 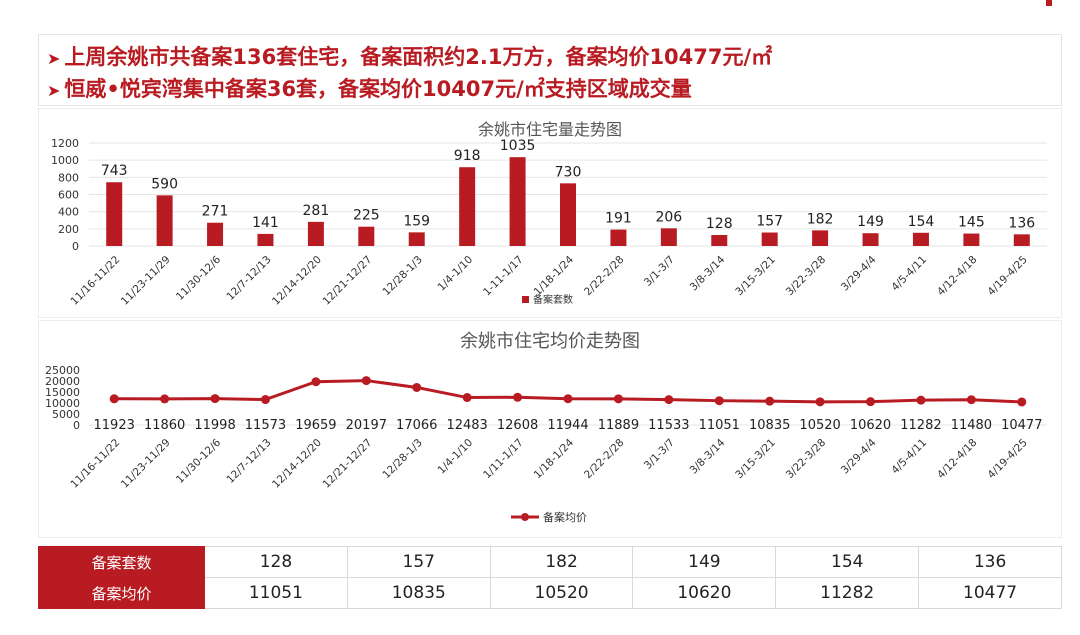 I want to click on x-tick-label: 1/4-1/10, so click(x=455, y=274).